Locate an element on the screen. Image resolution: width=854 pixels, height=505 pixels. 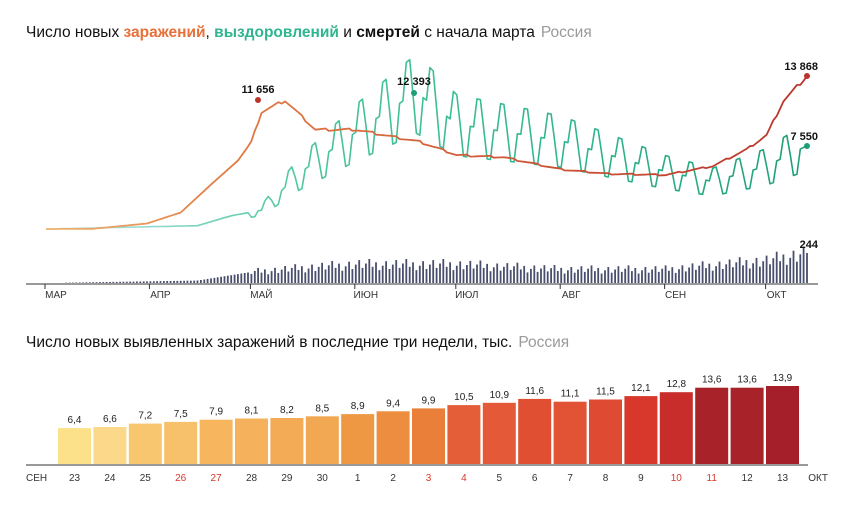
deaths-last-label: 244 is located at coordinates (809, 245).